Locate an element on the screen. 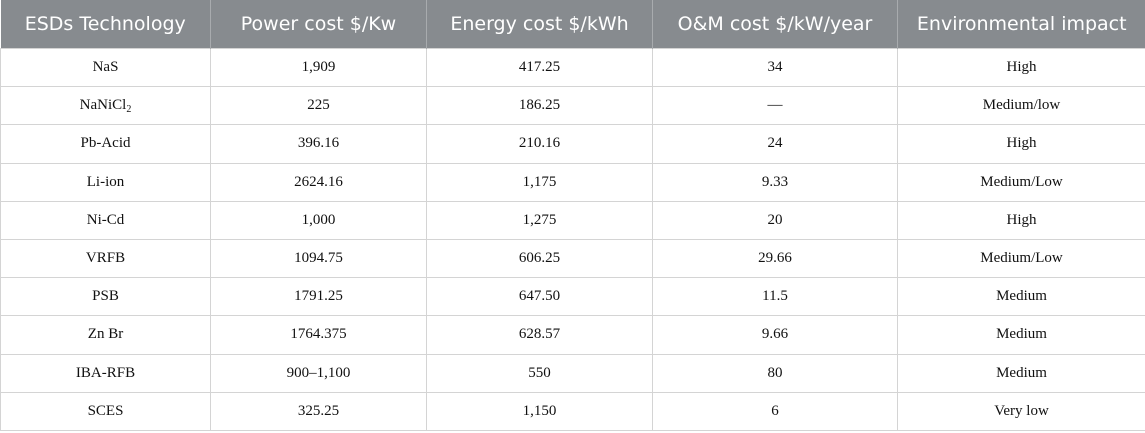 This screenshot has height=433, width=1145. cell-power-cost: 1,909 is located at coordinates (318, 67).